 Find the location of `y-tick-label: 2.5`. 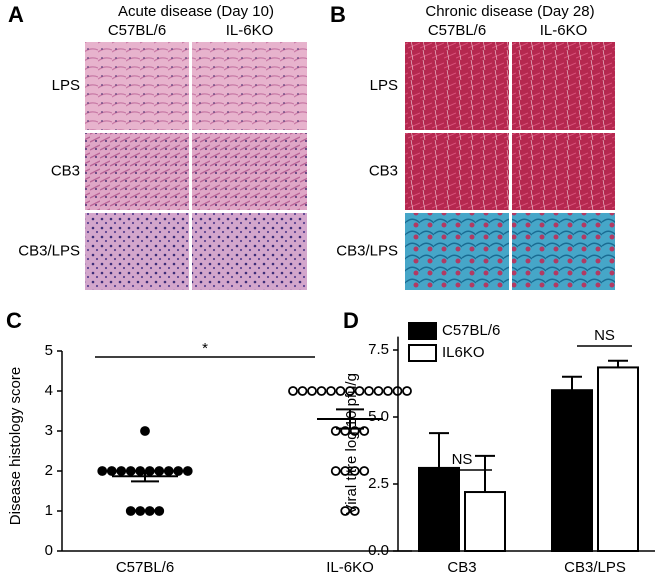

y-tick-label: 2.5 is located at coordinates (378, 483).